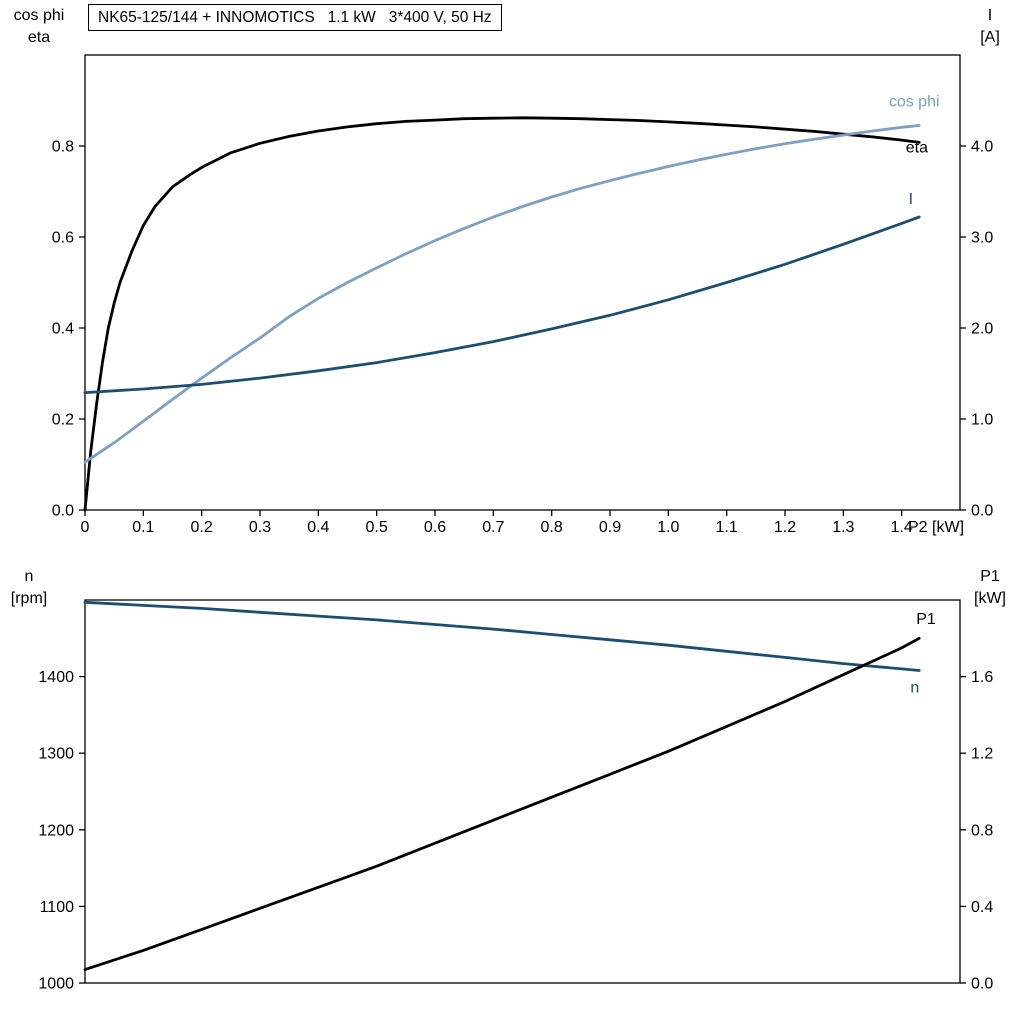 This screenshot has width=1024, height=1024. Describe the element at coordinates (982, 238) in the screenshot. I see `right-axis-tick-label: 3.0` at that location.